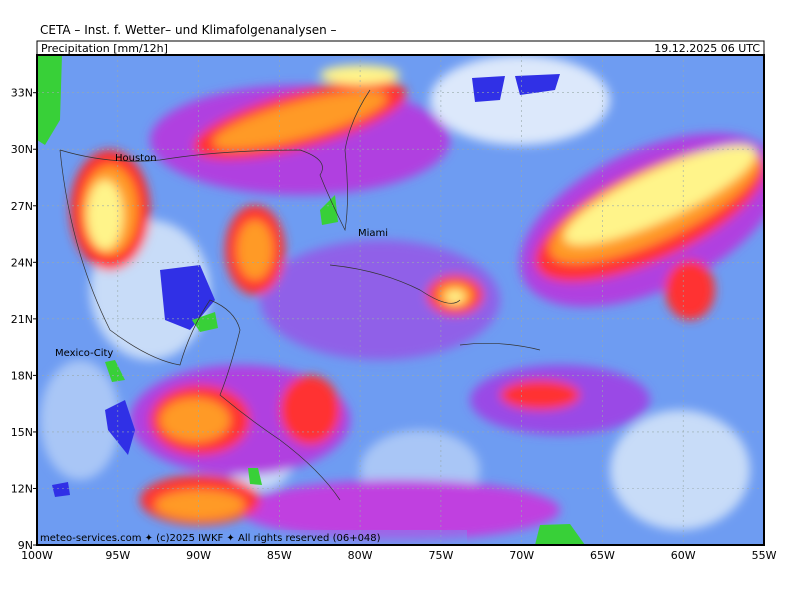 This screenshot has width=800, height=604. I want to click on city-label: Mexico-City, so click(84, 353).